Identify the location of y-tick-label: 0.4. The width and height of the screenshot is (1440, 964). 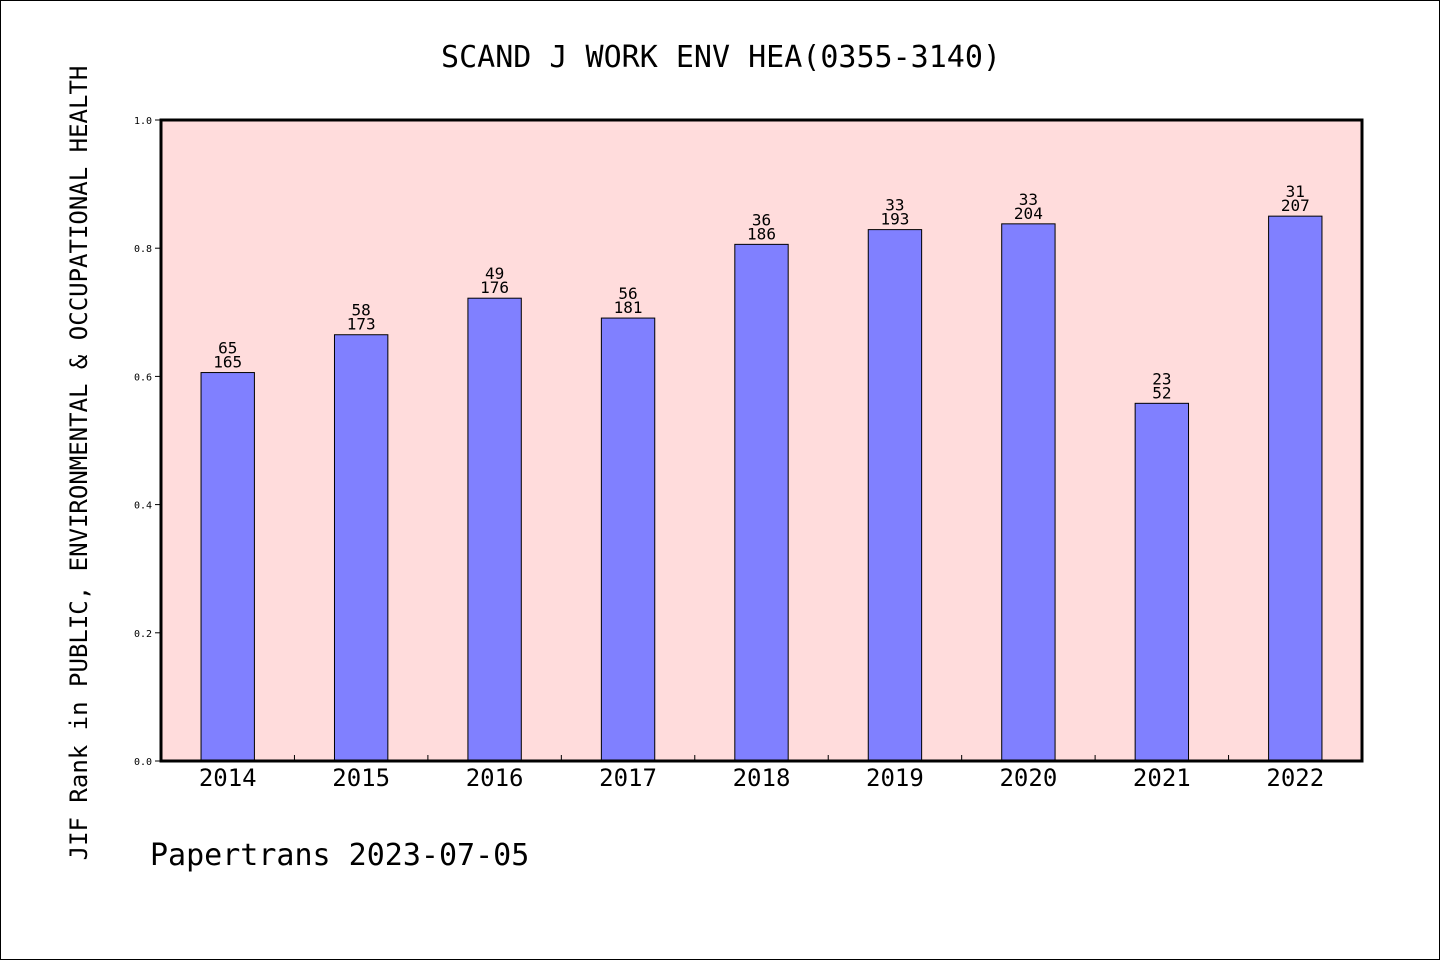
(143, 506).